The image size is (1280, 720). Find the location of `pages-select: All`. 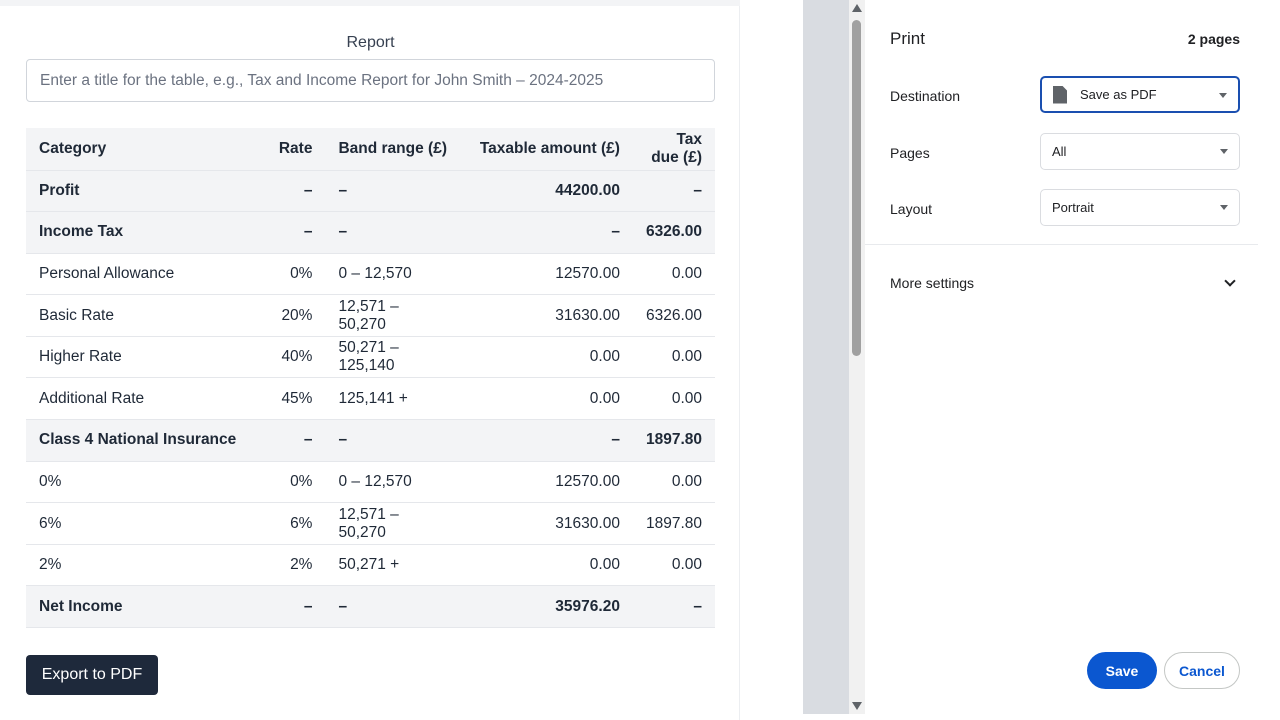

pages-select: All is located at coordinates (1140, 151).